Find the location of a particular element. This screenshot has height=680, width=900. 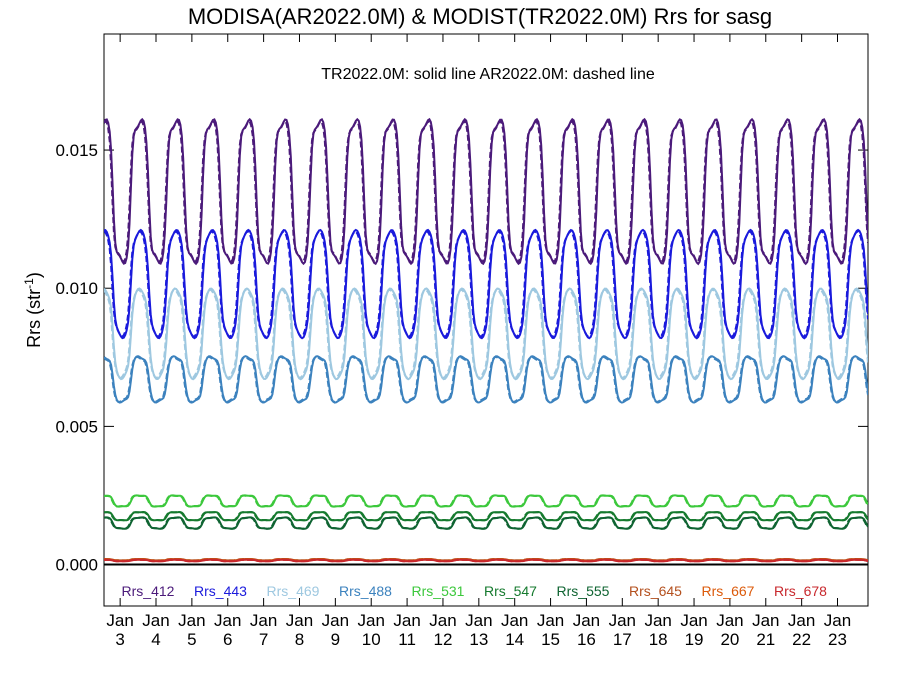

x-tick-label-day: 22 is located at coordinates (801, 639).